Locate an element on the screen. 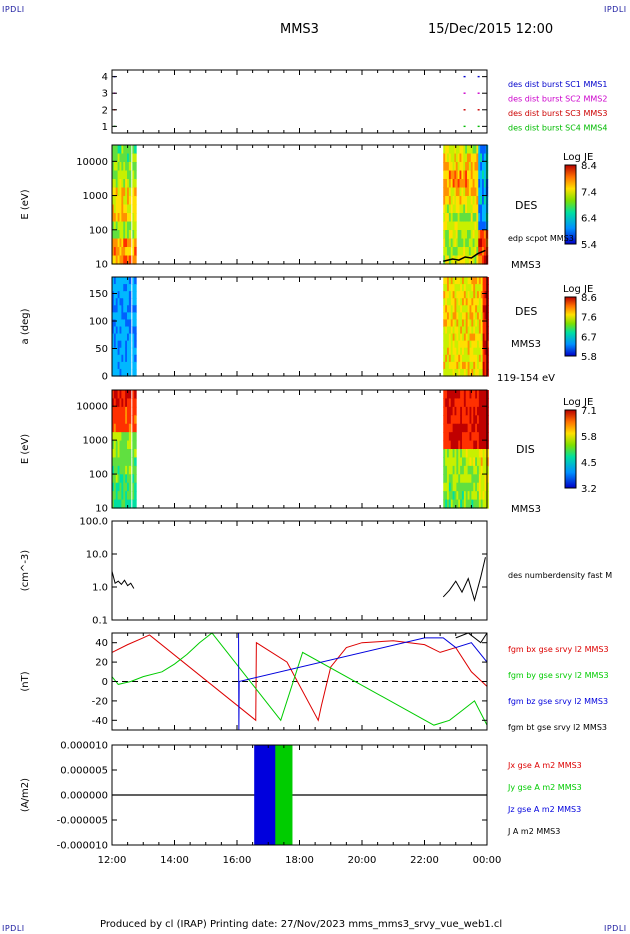 This screenshot has height=934, width=630. des-pitch-panel-frame is located at coordinates (299, 326).